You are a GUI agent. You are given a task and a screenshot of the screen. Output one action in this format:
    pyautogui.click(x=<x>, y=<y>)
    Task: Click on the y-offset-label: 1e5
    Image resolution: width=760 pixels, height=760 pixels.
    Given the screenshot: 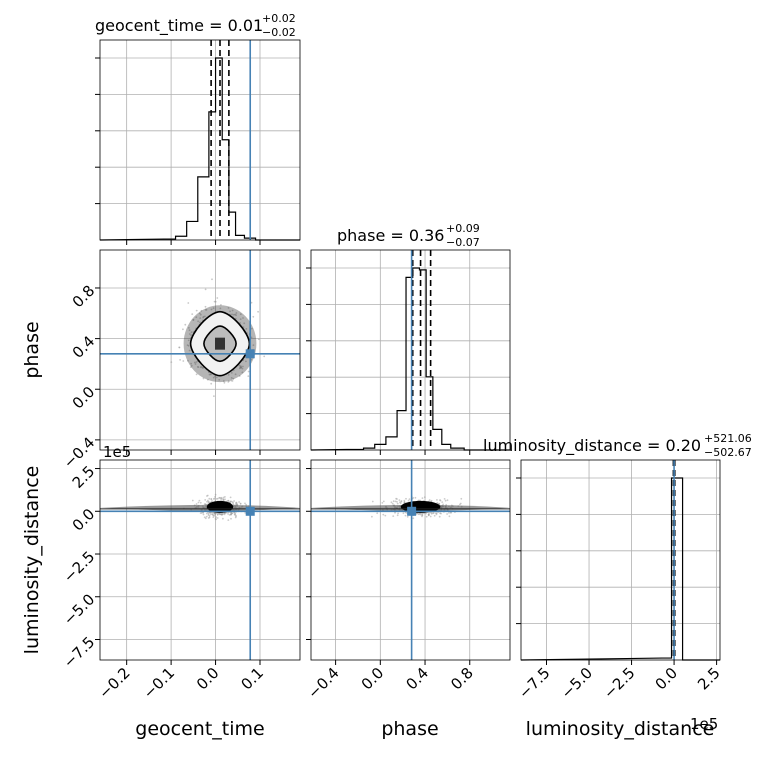 What is the action you would take?
    pyautogui.click(x=117, y=452)
    